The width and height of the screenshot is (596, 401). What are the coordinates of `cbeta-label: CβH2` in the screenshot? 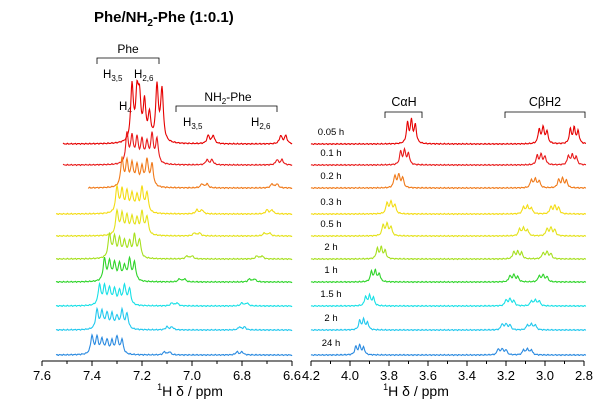 It's located at (545, 102).